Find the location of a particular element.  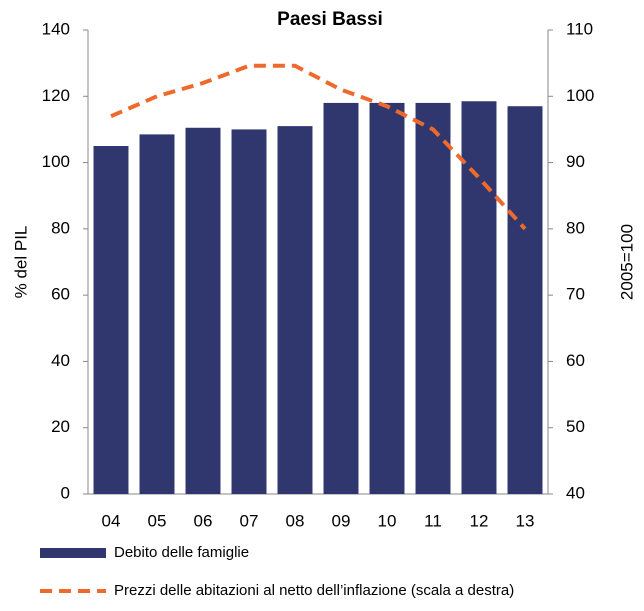

y2-tick-label: 110 is located at coordinates (579, 28).